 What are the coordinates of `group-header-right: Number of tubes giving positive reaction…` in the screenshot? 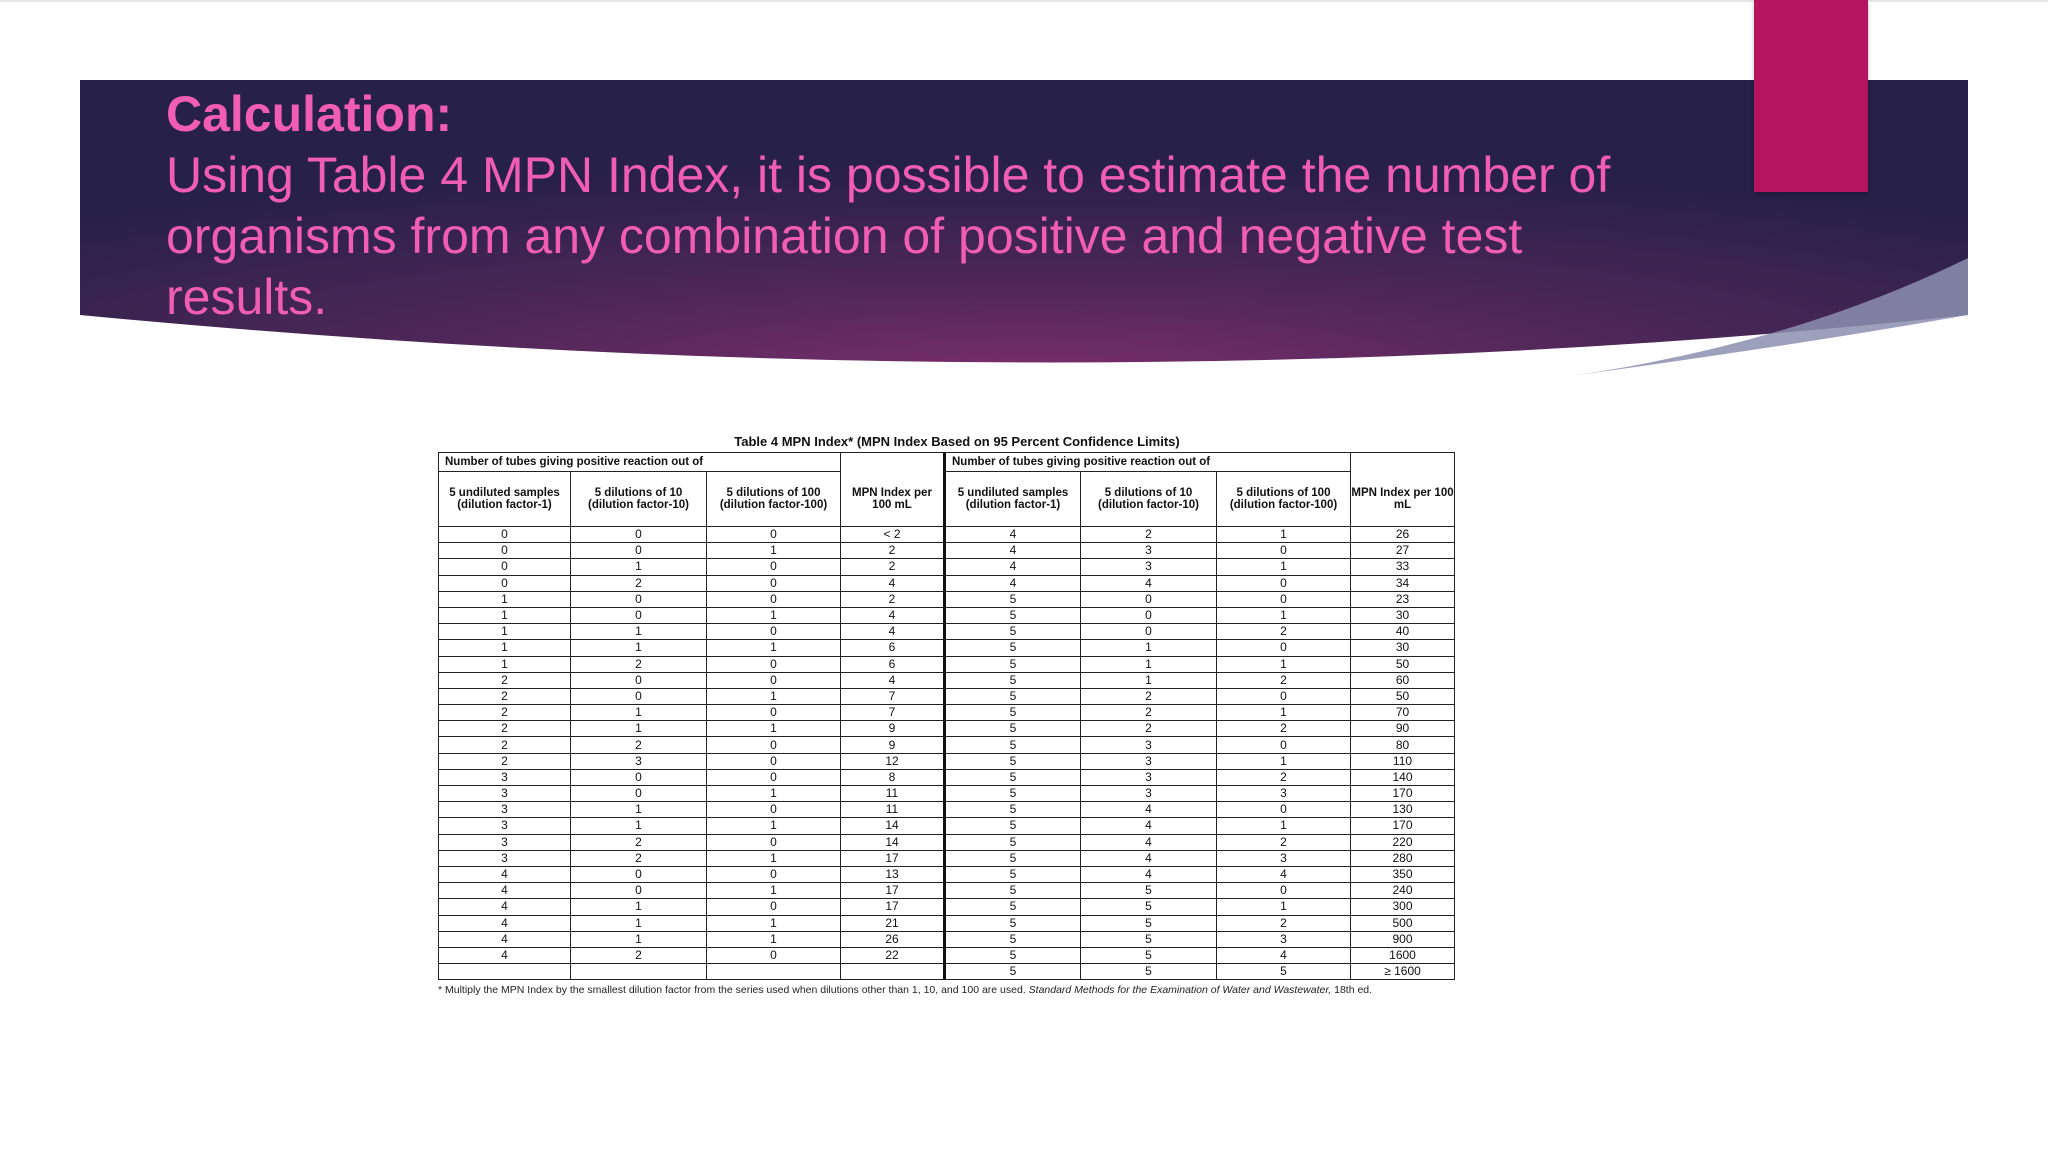 It's located at (1147, 462).